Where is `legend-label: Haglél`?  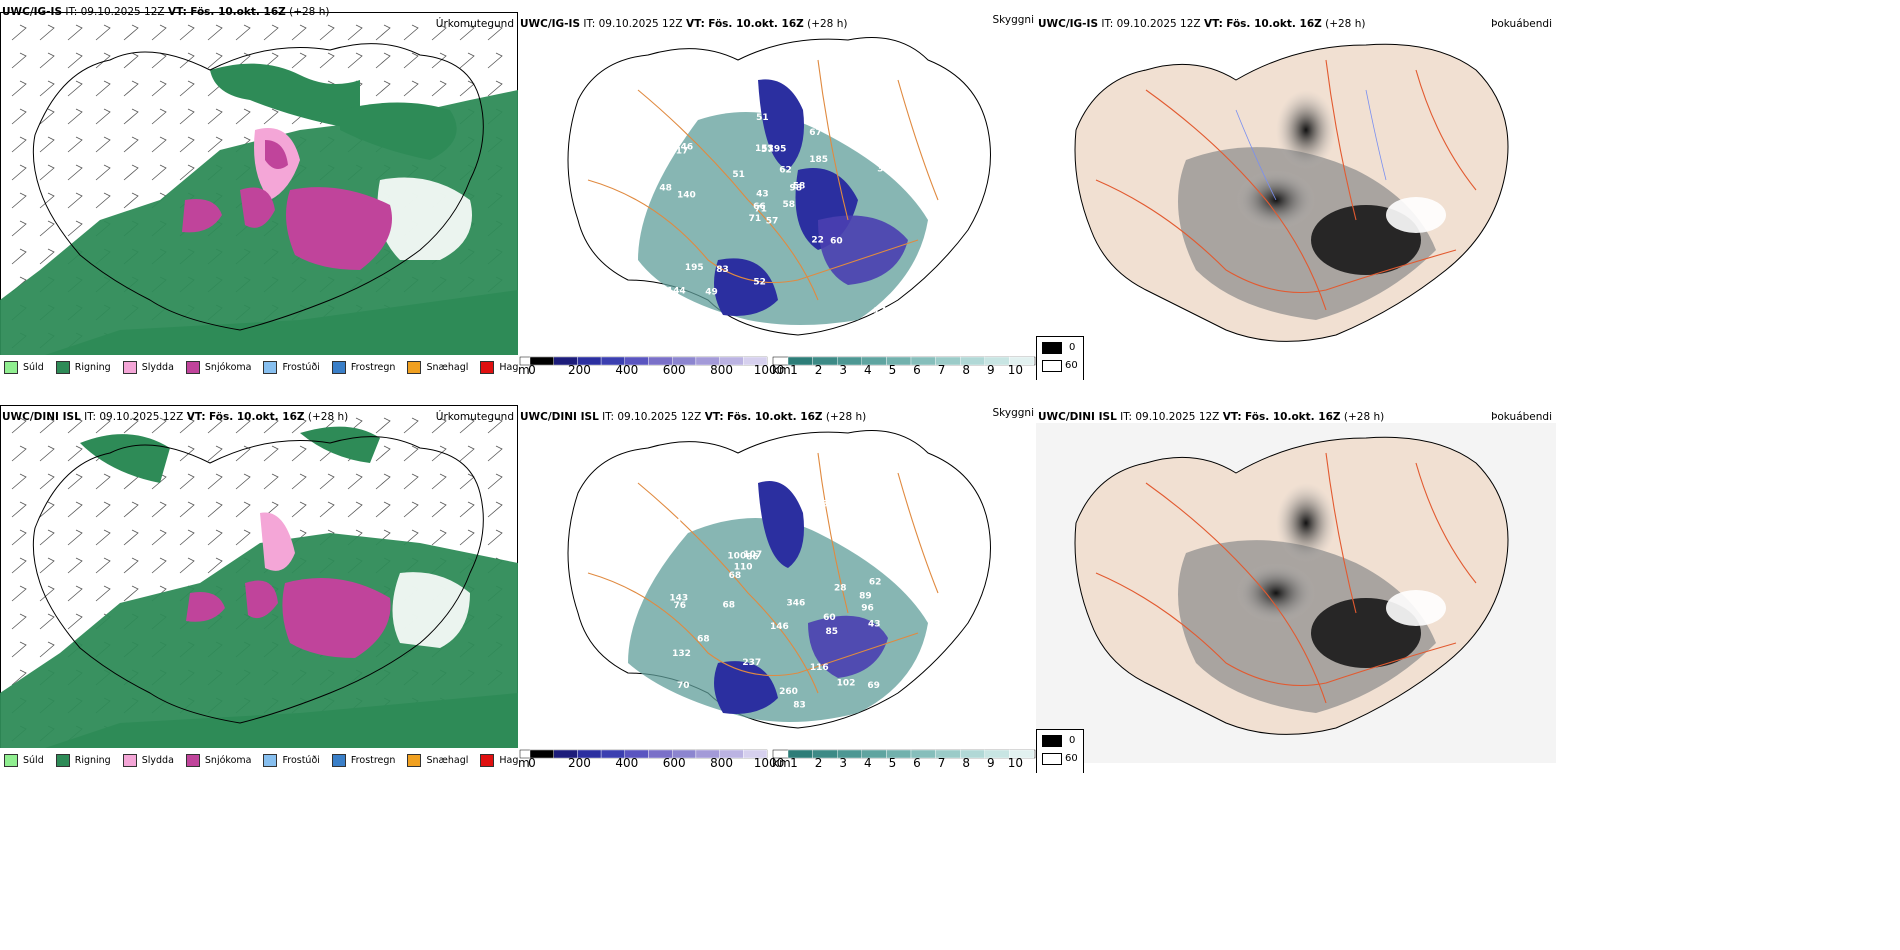
legend-label: Haglél is located at coordinates (508, 367).